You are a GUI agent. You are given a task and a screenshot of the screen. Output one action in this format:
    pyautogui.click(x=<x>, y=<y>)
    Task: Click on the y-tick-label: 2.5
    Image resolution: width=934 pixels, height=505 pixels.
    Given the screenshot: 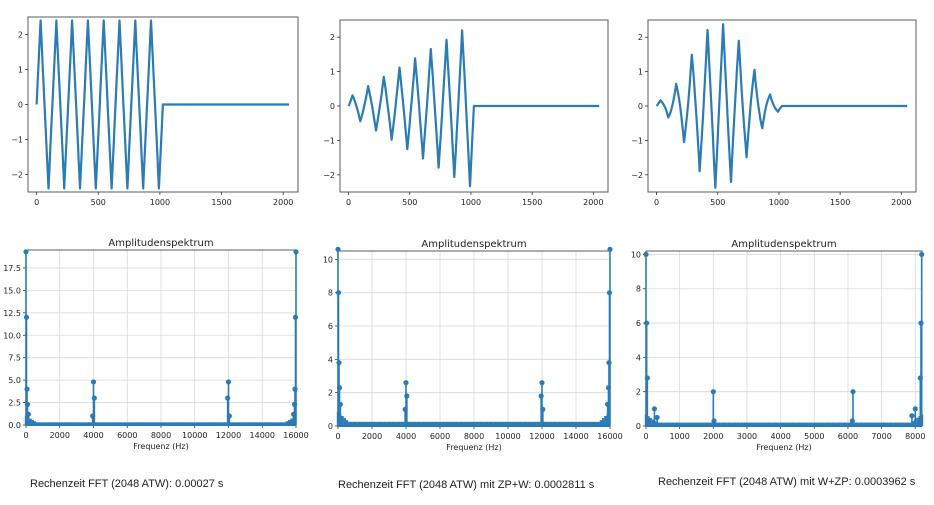 What is the action you would take?
    pyautogui.click(x=14, y=403)
    